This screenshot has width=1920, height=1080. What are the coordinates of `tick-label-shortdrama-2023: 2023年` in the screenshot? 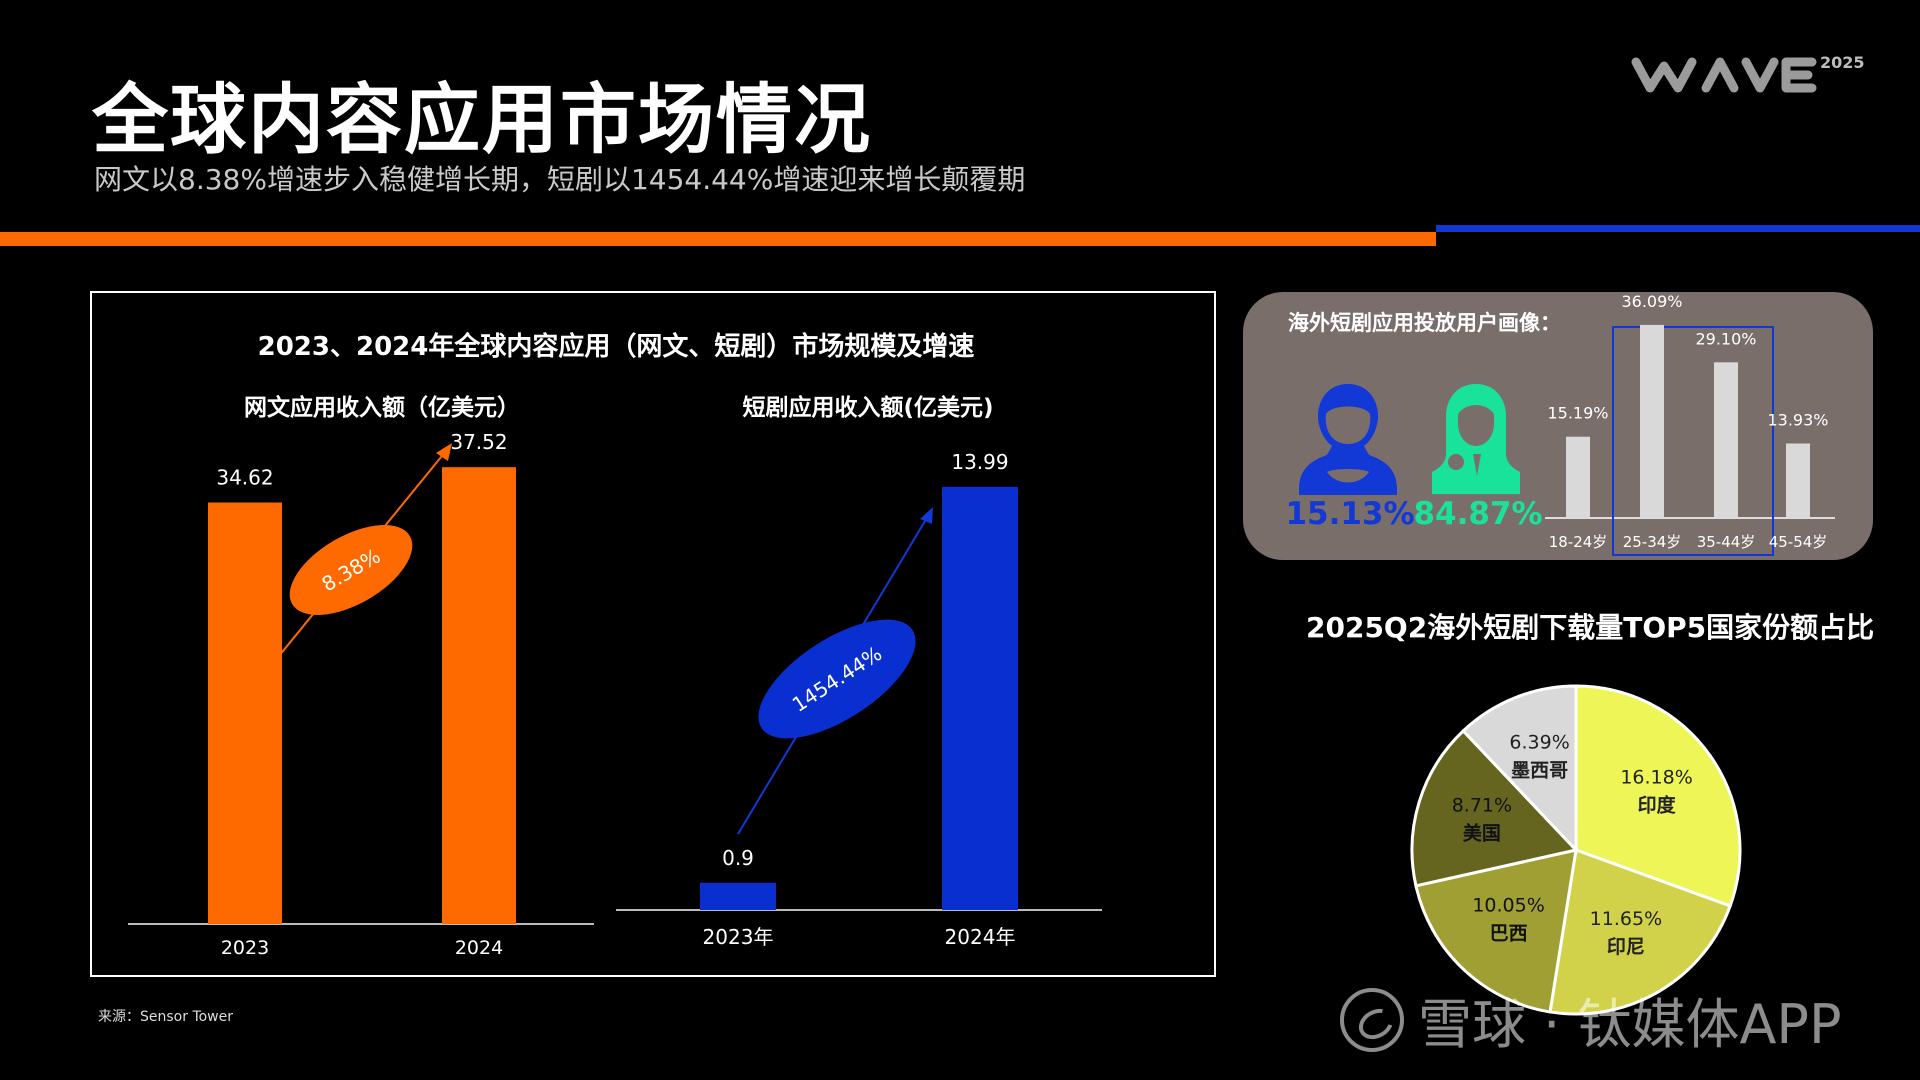 It's located at (738, 937).